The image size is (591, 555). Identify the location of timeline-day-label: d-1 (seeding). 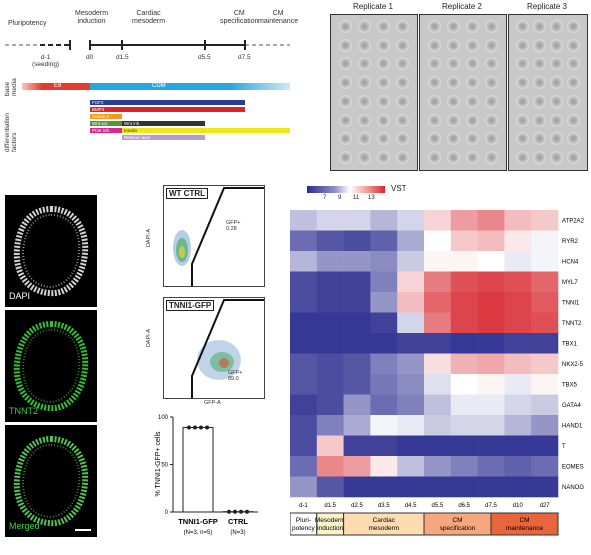
(46, 61).